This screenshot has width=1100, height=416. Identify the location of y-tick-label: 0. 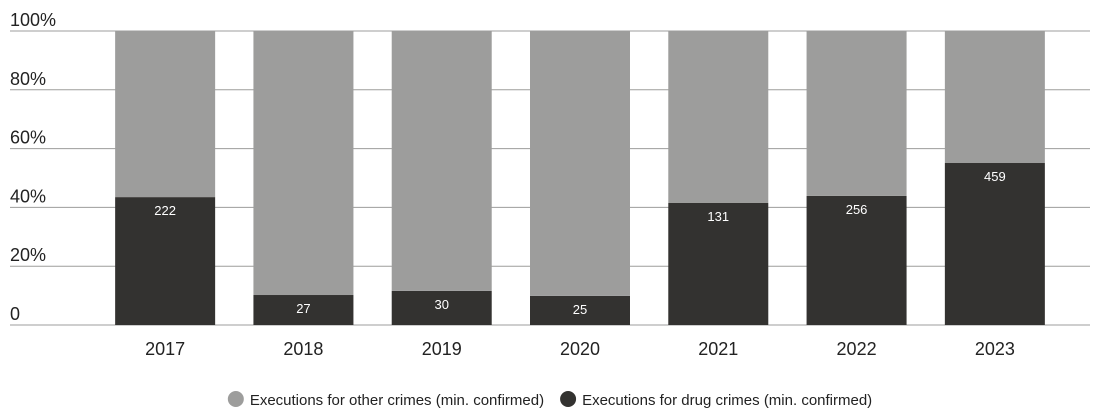
(15, 314).